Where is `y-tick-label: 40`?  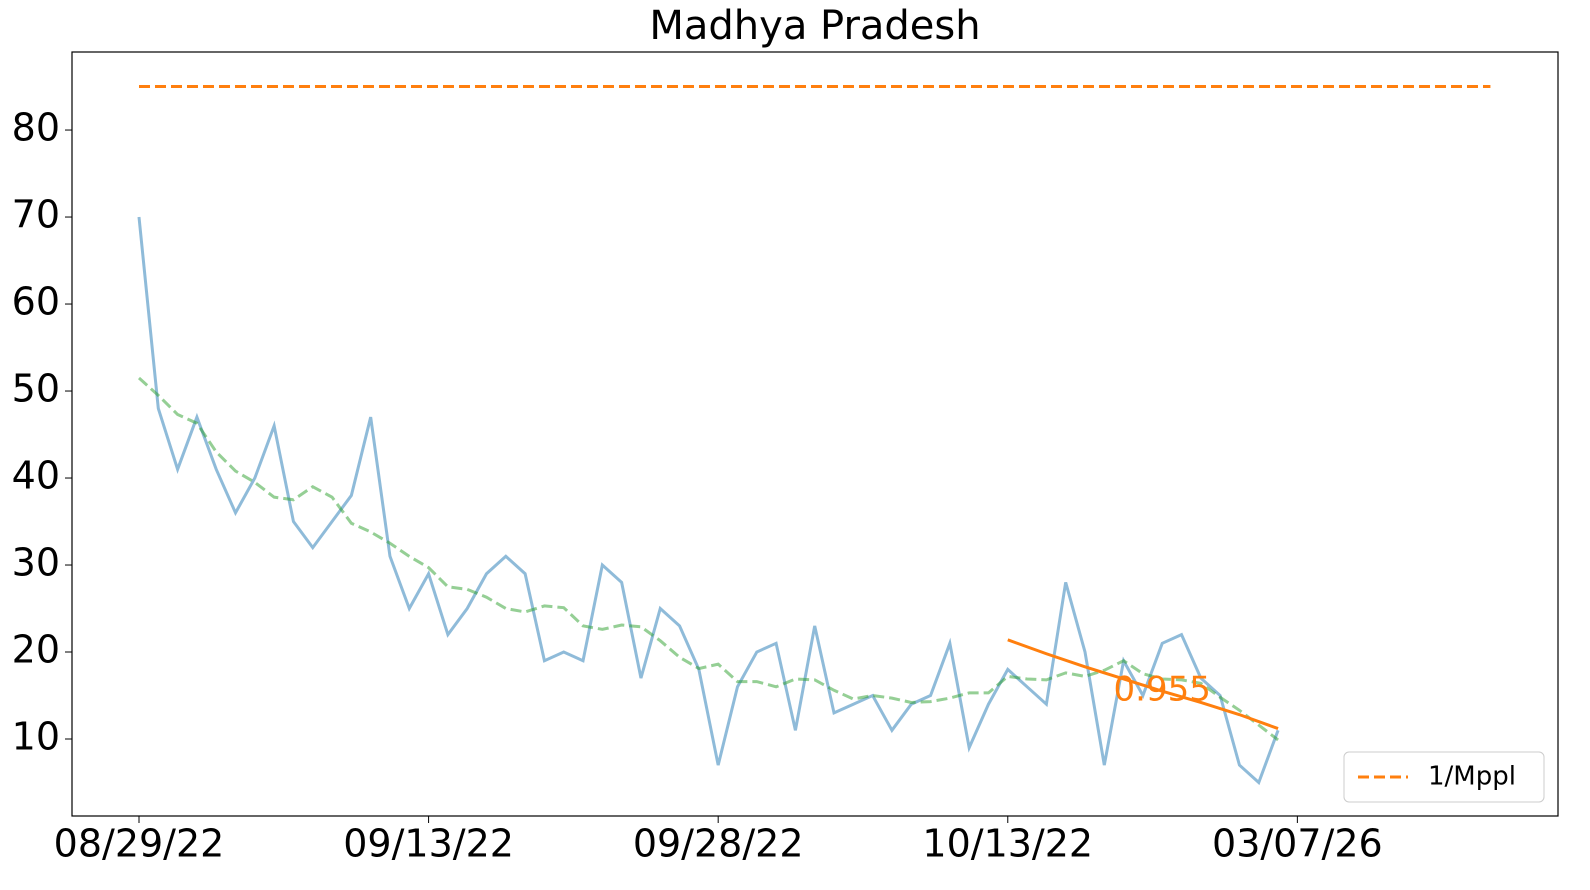
y-tick-label: 40 is located at coordinates (36, 476).